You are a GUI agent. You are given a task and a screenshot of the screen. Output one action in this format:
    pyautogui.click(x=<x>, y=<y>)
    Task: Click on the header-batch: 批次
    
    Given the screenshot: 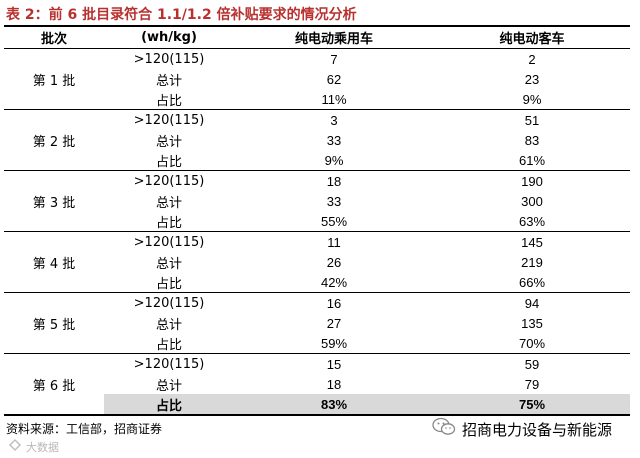 What is the action you would take?
    pyautogui.click(x=54, y=37)
    